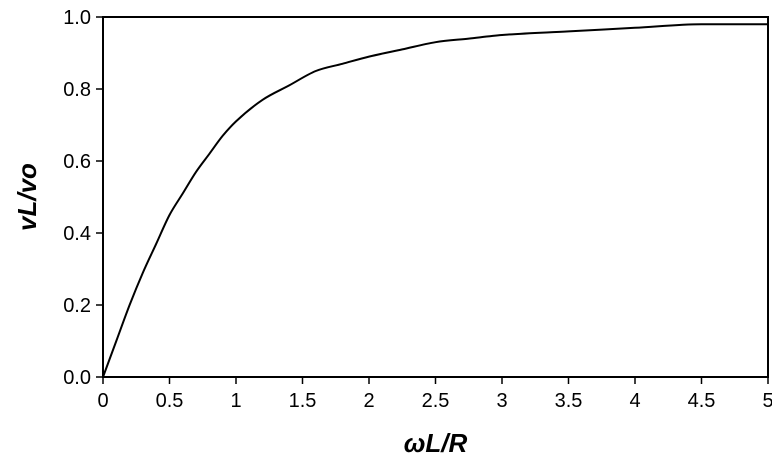  What do you see at coordinates (83, 198) in the screenshot?
I see `y-axis-ticks: 0.0 0.2 0.4 0.6 0.8 1.0` at bounding box center [83, 198].